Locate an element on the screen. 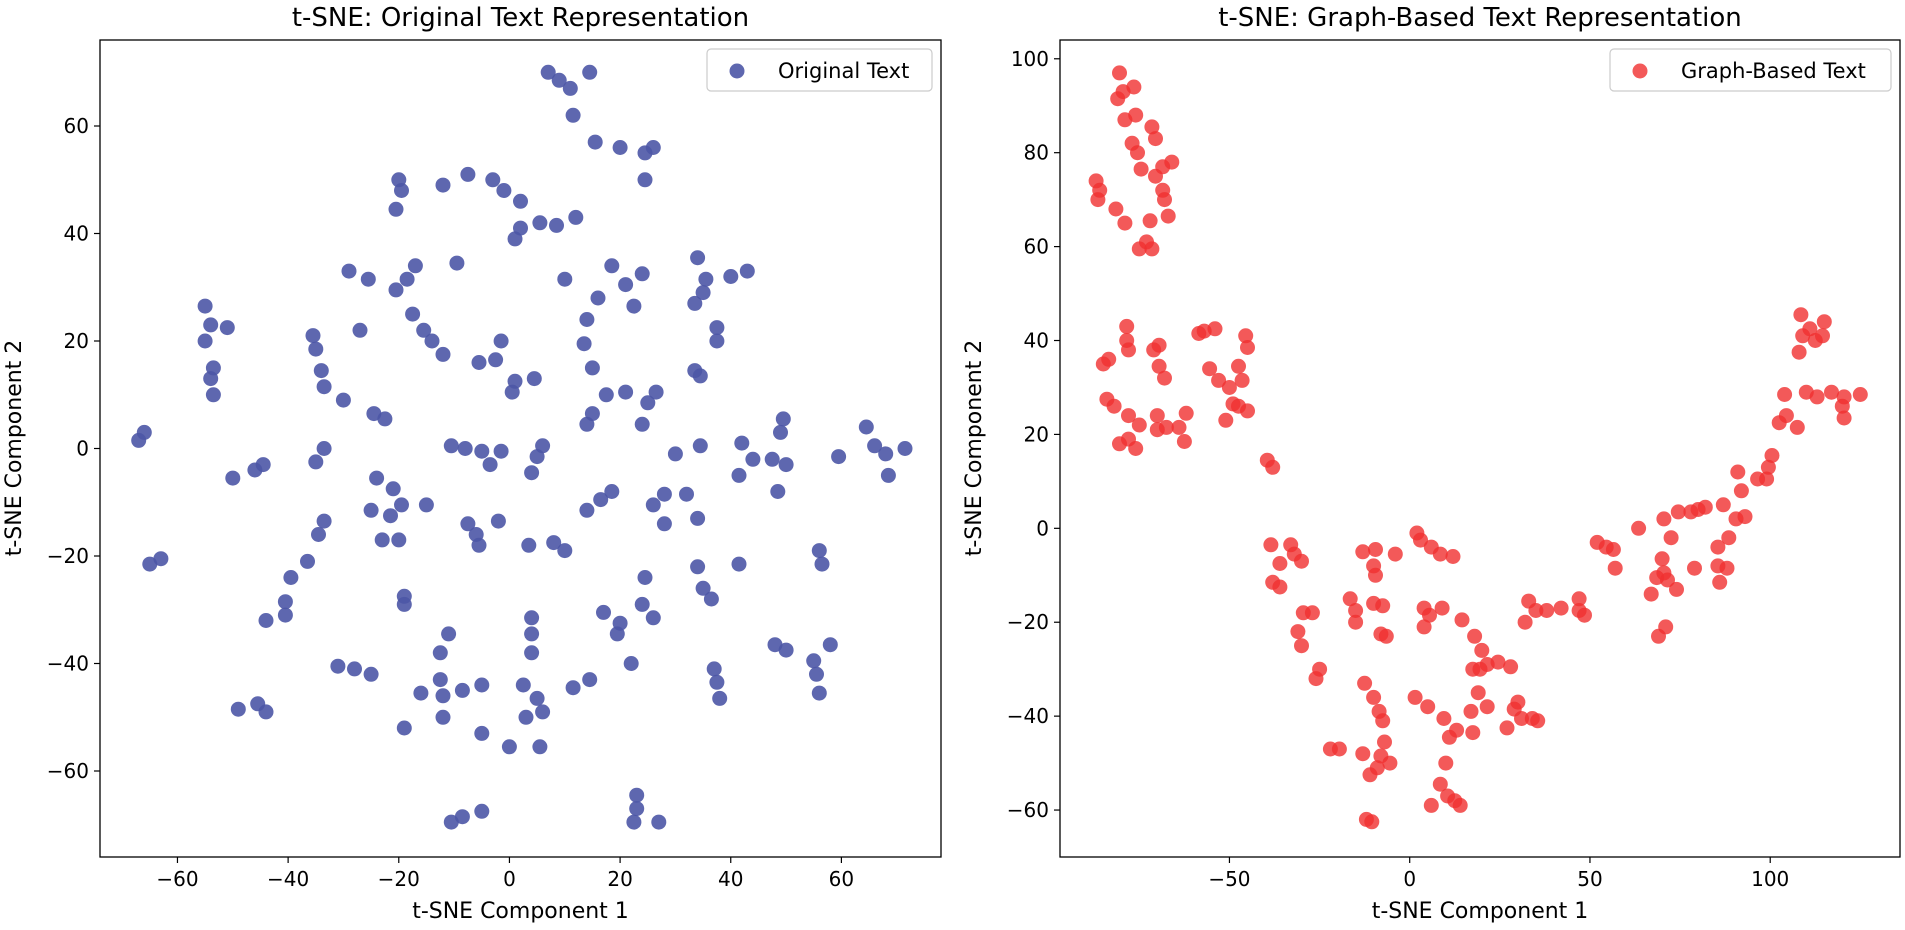 The image size is (1905, 930). y-tick-label: 100 is located at coordinates (1030, 59).